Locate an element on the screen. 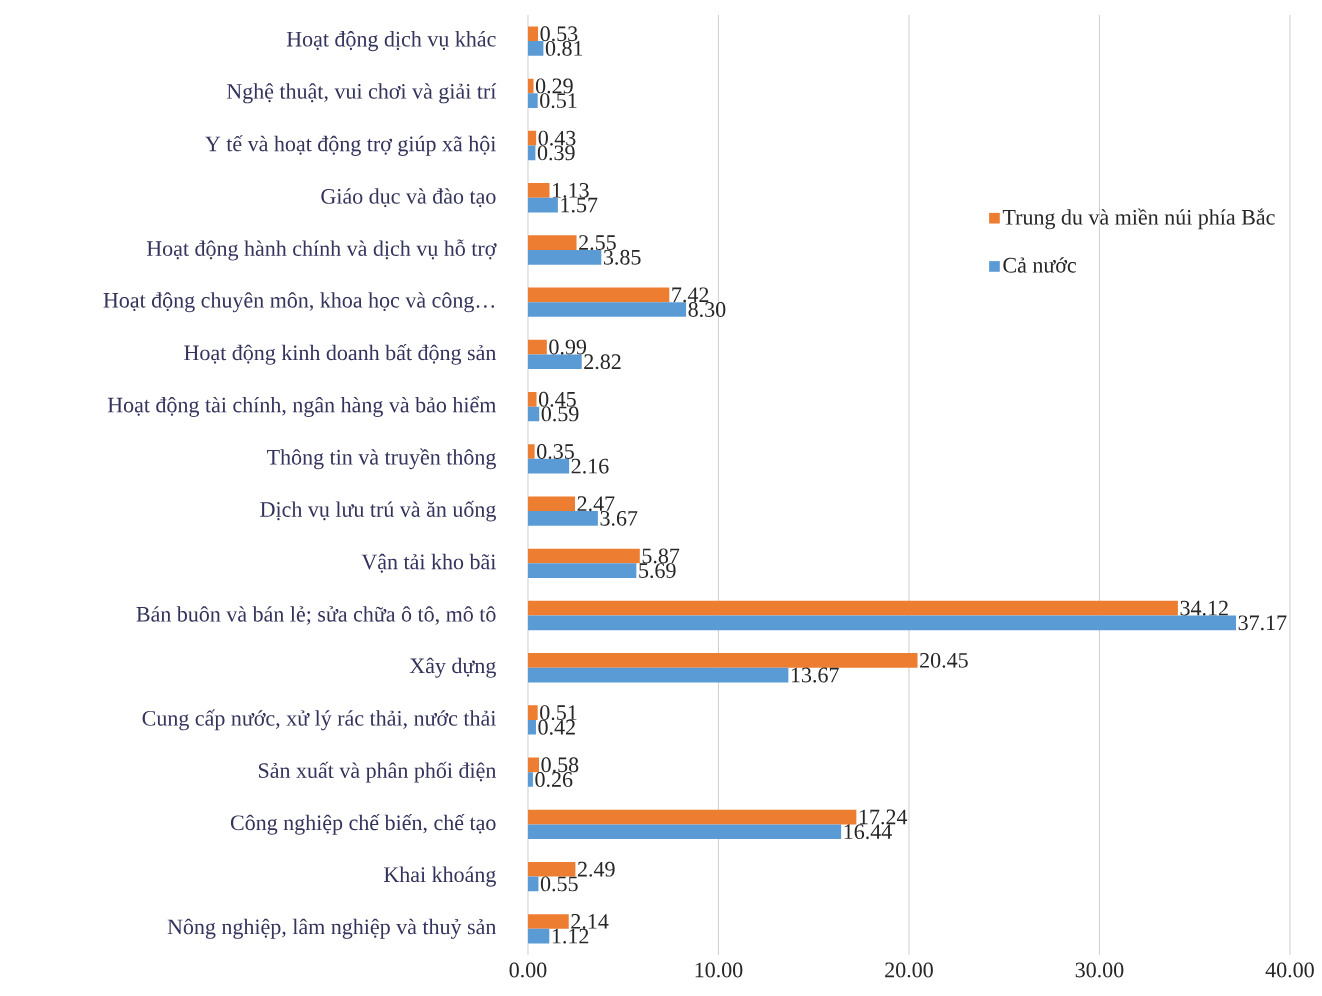 This screenshot has height=996, width=1322. y-tick-label: Hoạt động kinh doanh bất động sản is located at coordinates (340, 354).